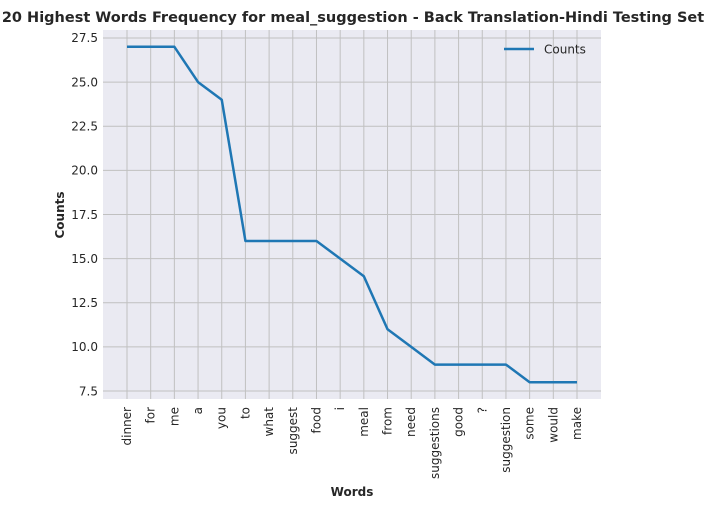  Describe the element at coordinates (577, 423) in the screenshot. I see `x-tick-label: make` at that location.